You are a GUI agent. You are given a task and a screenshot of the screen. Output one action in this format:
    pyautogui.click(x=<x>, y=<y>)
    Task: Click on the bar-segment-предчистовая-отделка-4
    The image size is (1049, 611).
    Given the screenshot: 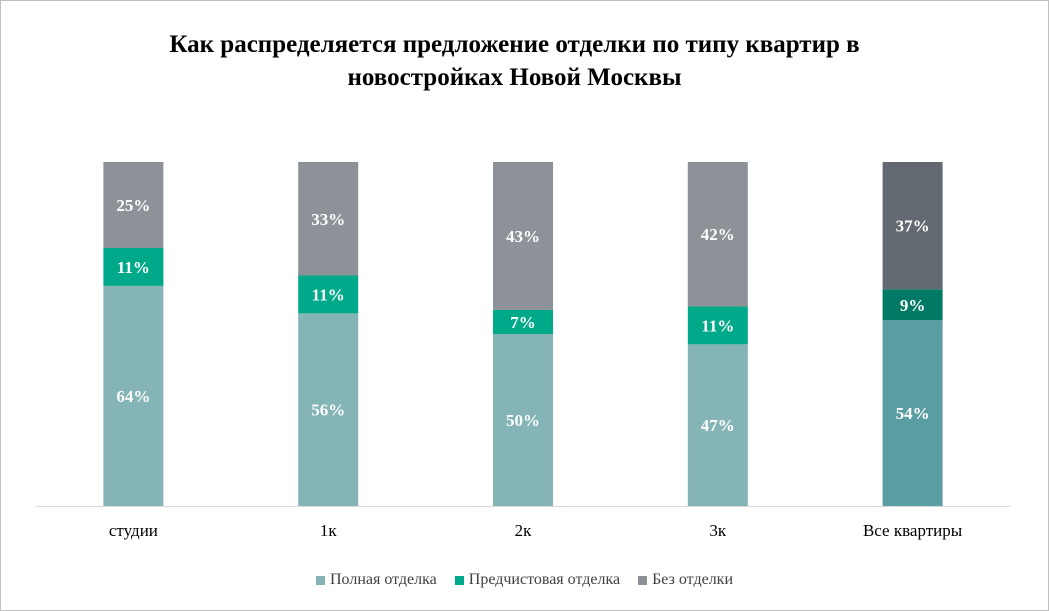 What is the action you would take?
    pyautogui.click(x=912, y=305)
    